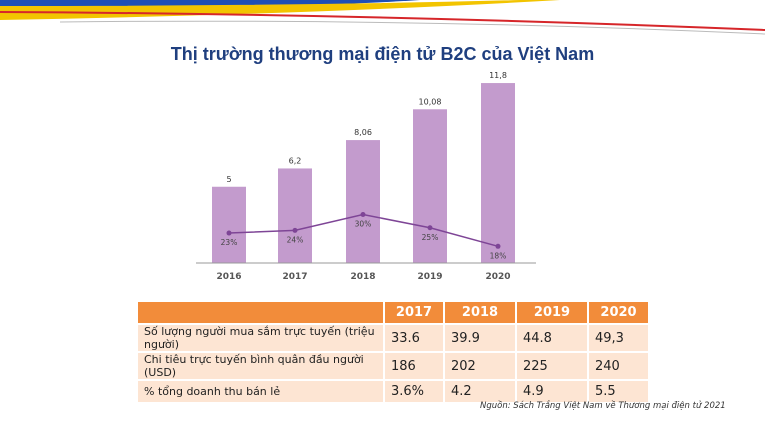 The height and width of the screenshot is (425, 765). I want to click on growth-line-layer, so click(363, 230).